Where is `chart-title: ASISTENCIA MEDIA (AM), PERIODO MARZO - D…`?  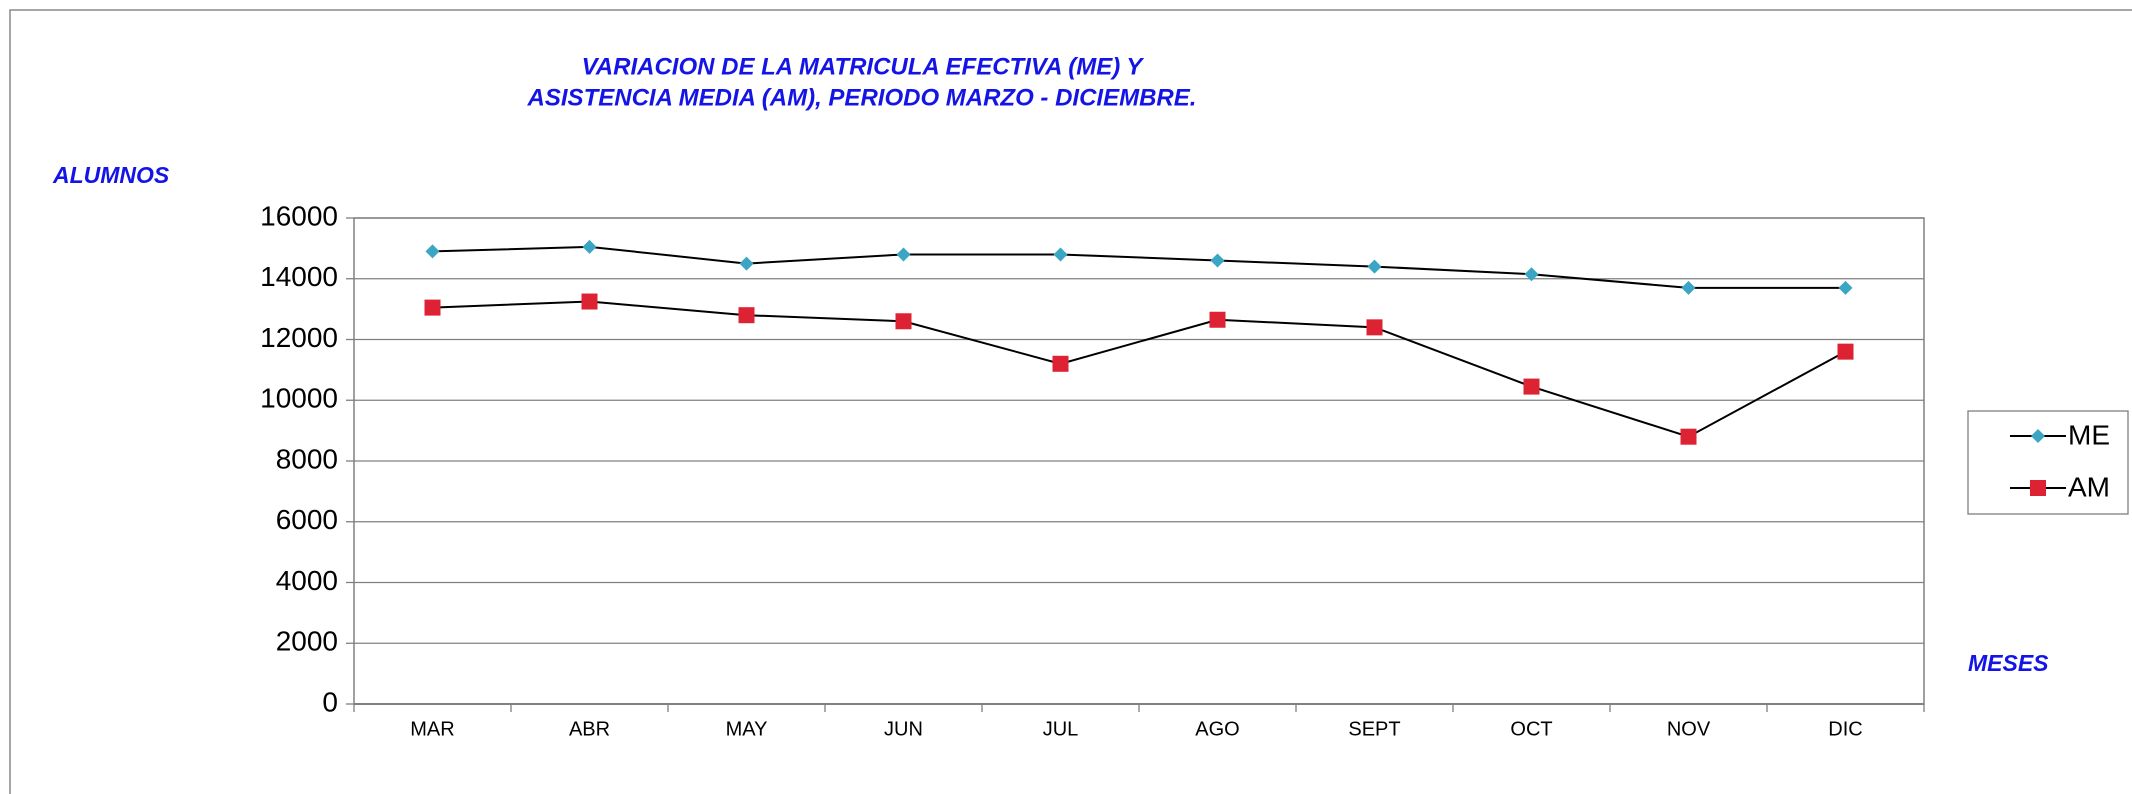
chart-title: ASISTENCIA MEDIA (AM), PERIODO MARZO - D… is located at coordinates (862, 97).